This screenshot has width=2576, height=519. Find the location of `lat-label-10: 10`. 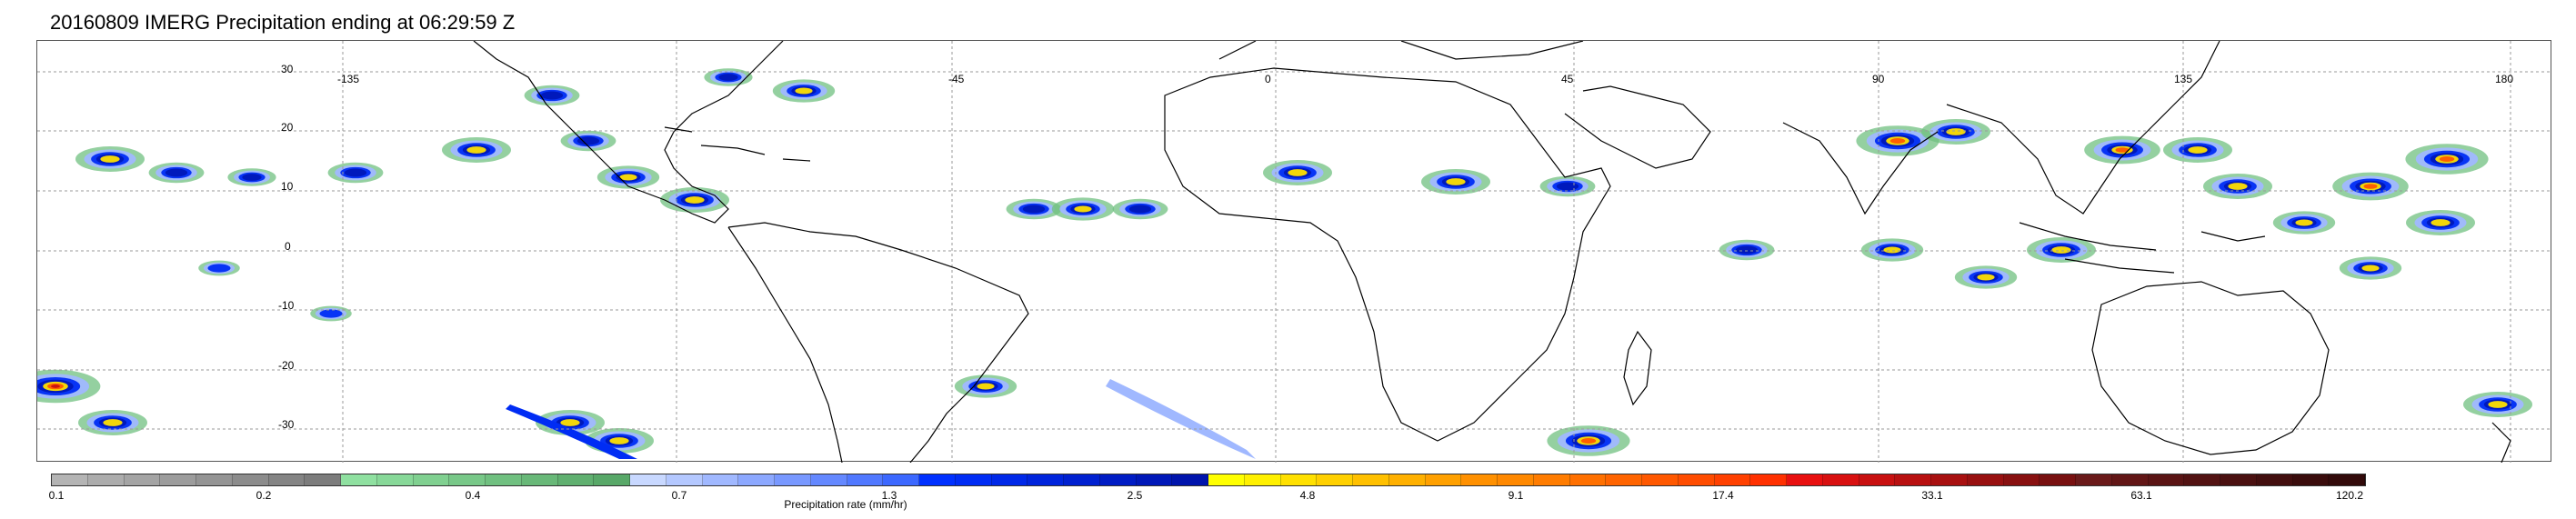

lat-label-10: 10 is located at coordinates (287, 186).